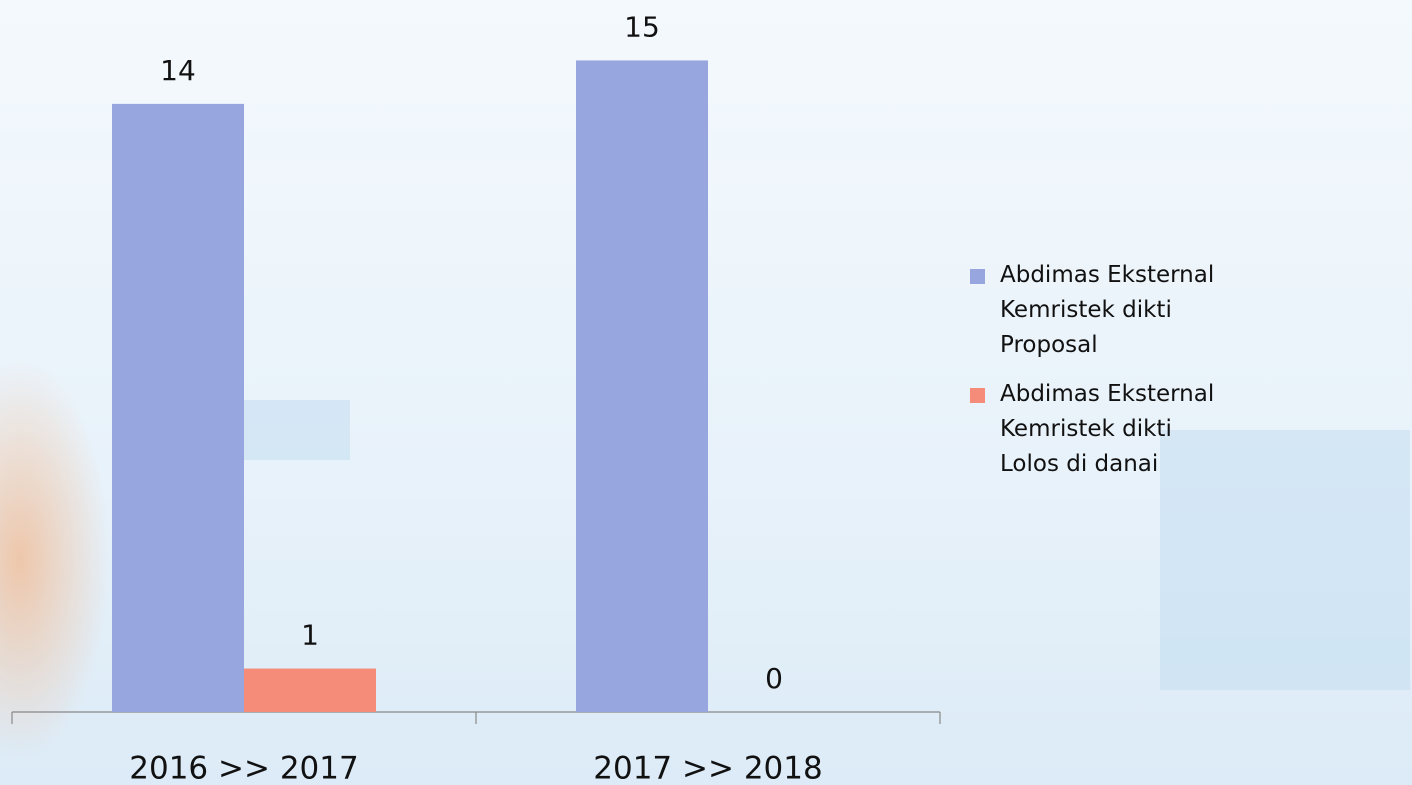 The width and height of the screenshot is (1412, 785). What do you see at coordinates (243, 768) in the screenshot?
I see `x-tick-label: 2016 >> 2017` at bounding box center [243, 768].